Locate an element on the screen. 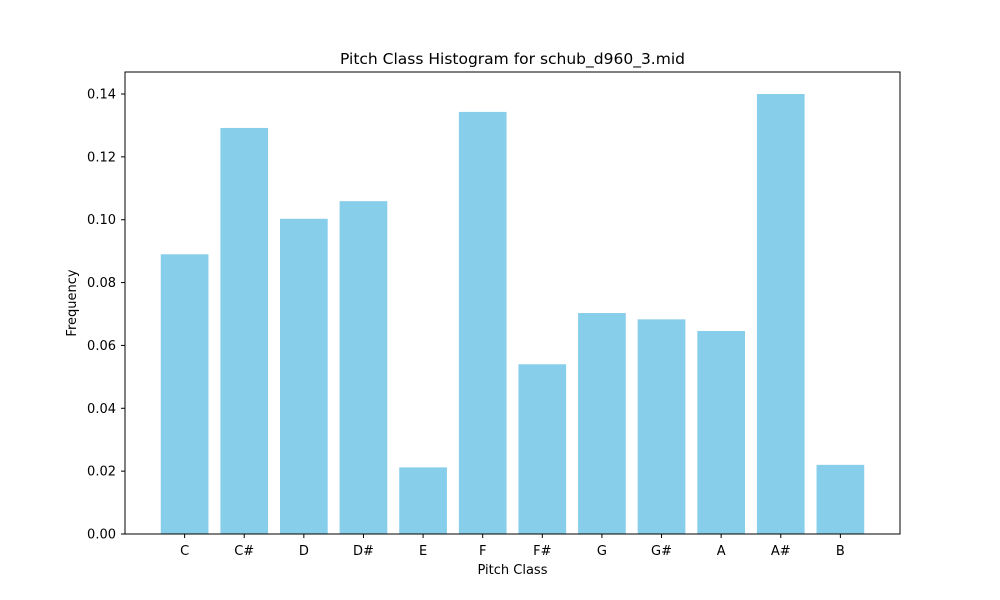  bar-D is located at coordinates (304, 376).